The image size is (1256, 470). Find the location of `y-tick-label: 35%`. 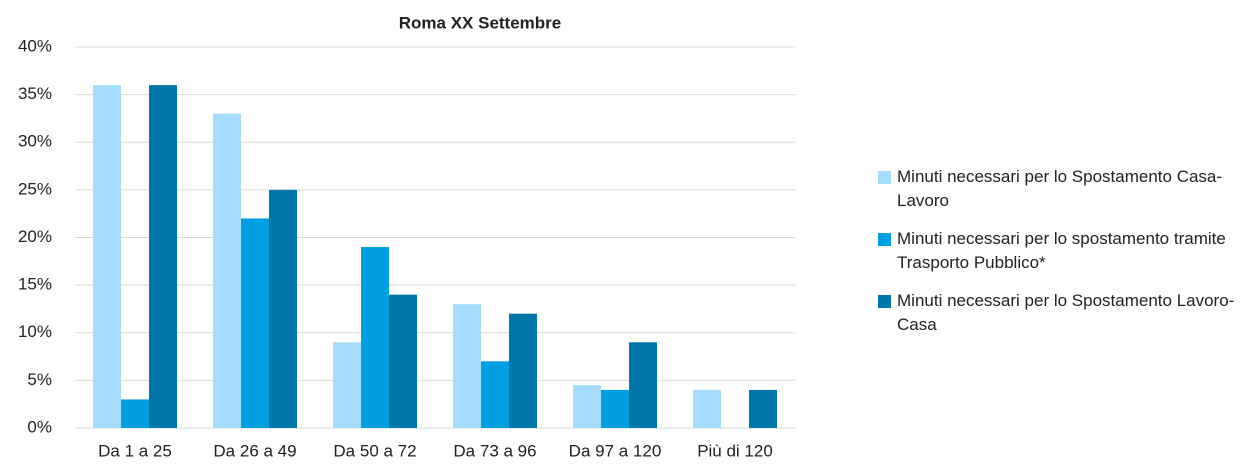

y-tick-label: 35% is located at coordinates (35, 93).